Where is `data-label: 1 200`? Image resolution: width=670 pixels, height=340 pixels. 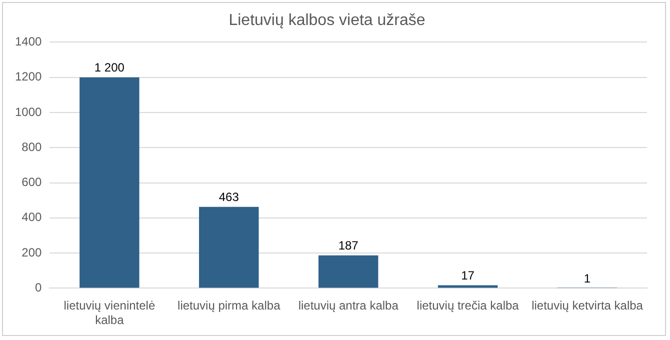
data-label: 1 200 is located at coordinates (109, 67).